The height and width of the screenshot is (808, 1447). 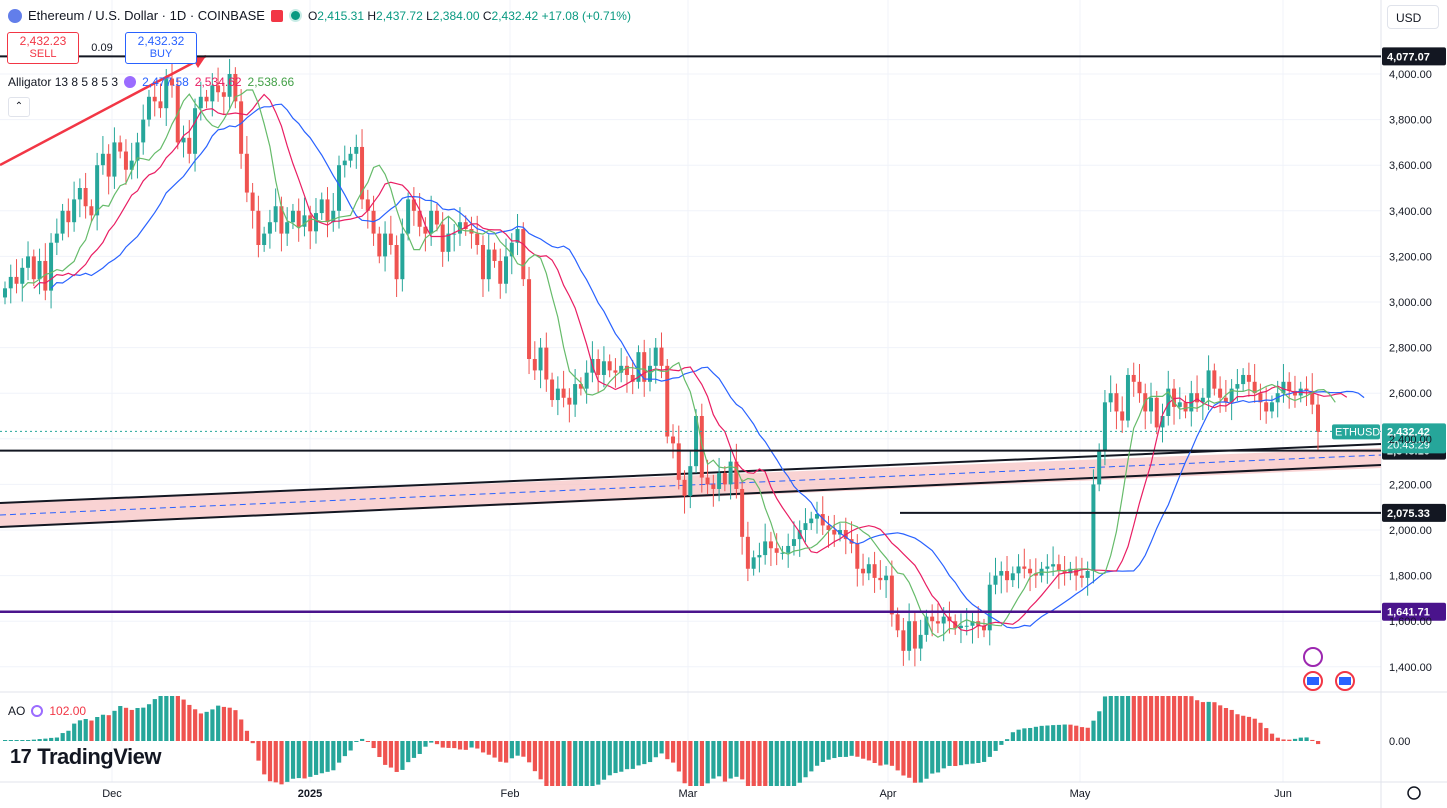 What do you see at coordinates (1413, 17) in the screenshot?
I see `currency-select: USD` at bounding box center [1413, 17].